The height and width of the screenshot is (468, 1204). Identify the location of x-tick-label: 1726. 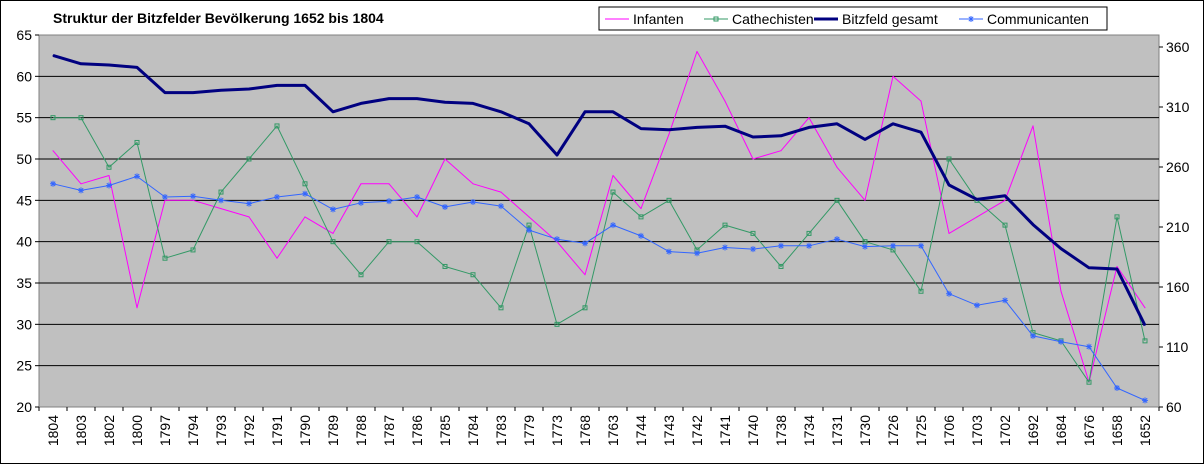
(893, 430).